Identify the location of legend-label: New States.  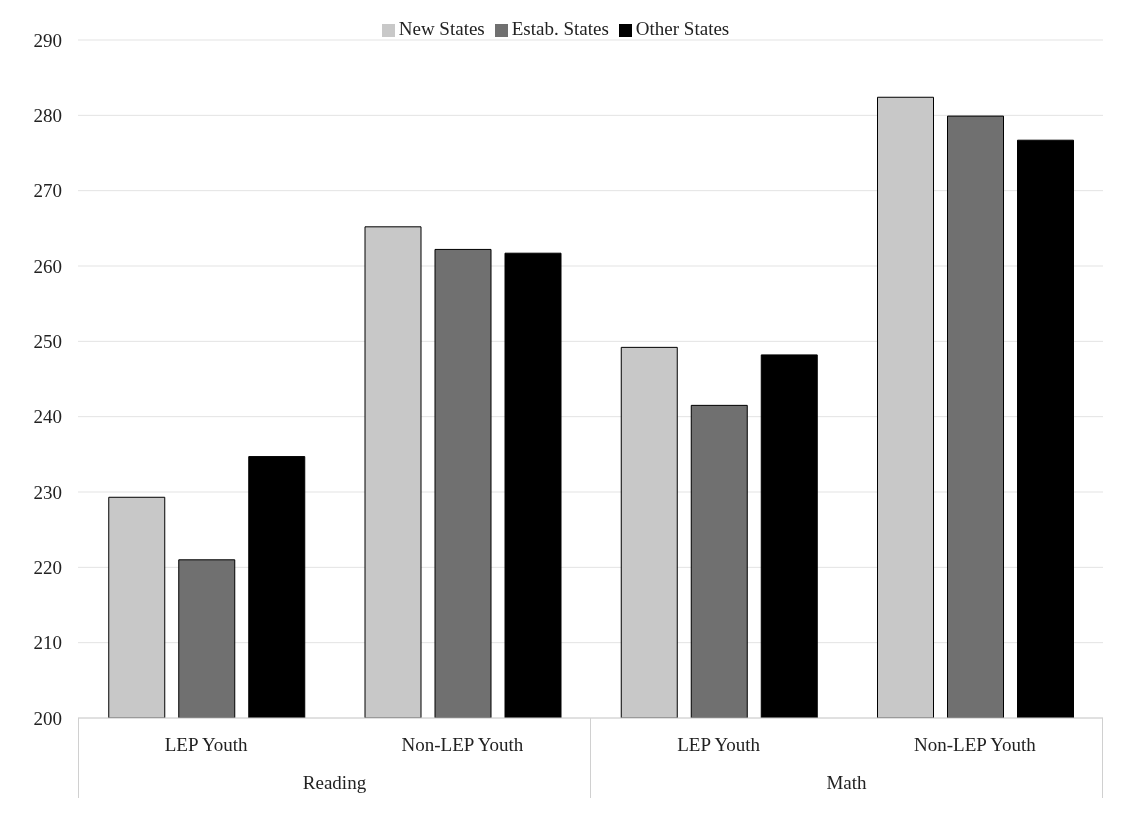
(441, 28).